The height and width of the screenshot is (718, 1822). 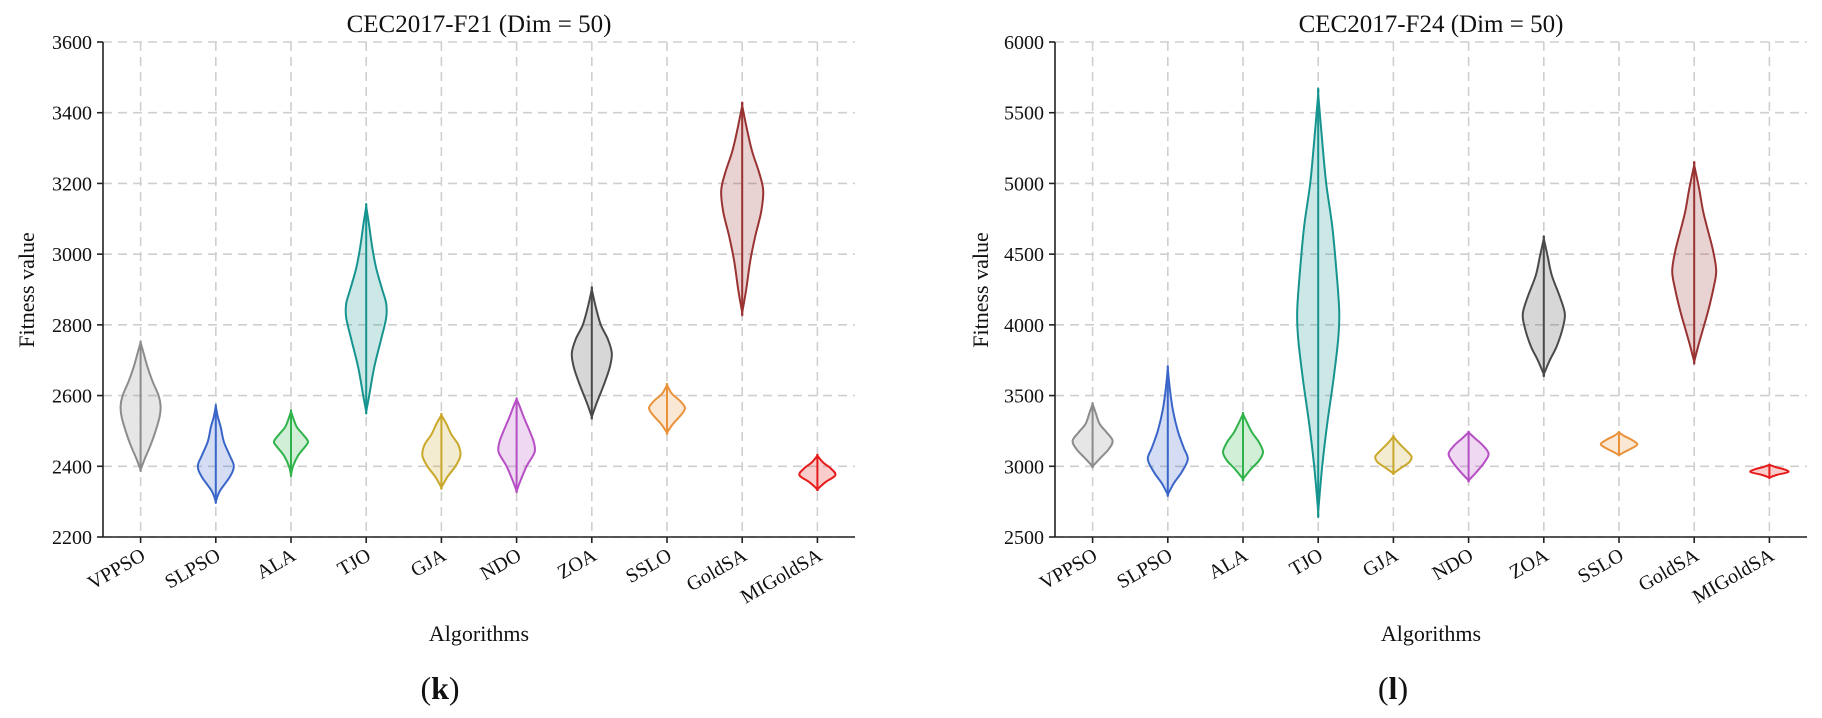 What do you see at coordinates (1024, 538) in the screenshot?
I see `y-tick-label: 2500` at bounding box center [1024, 538].